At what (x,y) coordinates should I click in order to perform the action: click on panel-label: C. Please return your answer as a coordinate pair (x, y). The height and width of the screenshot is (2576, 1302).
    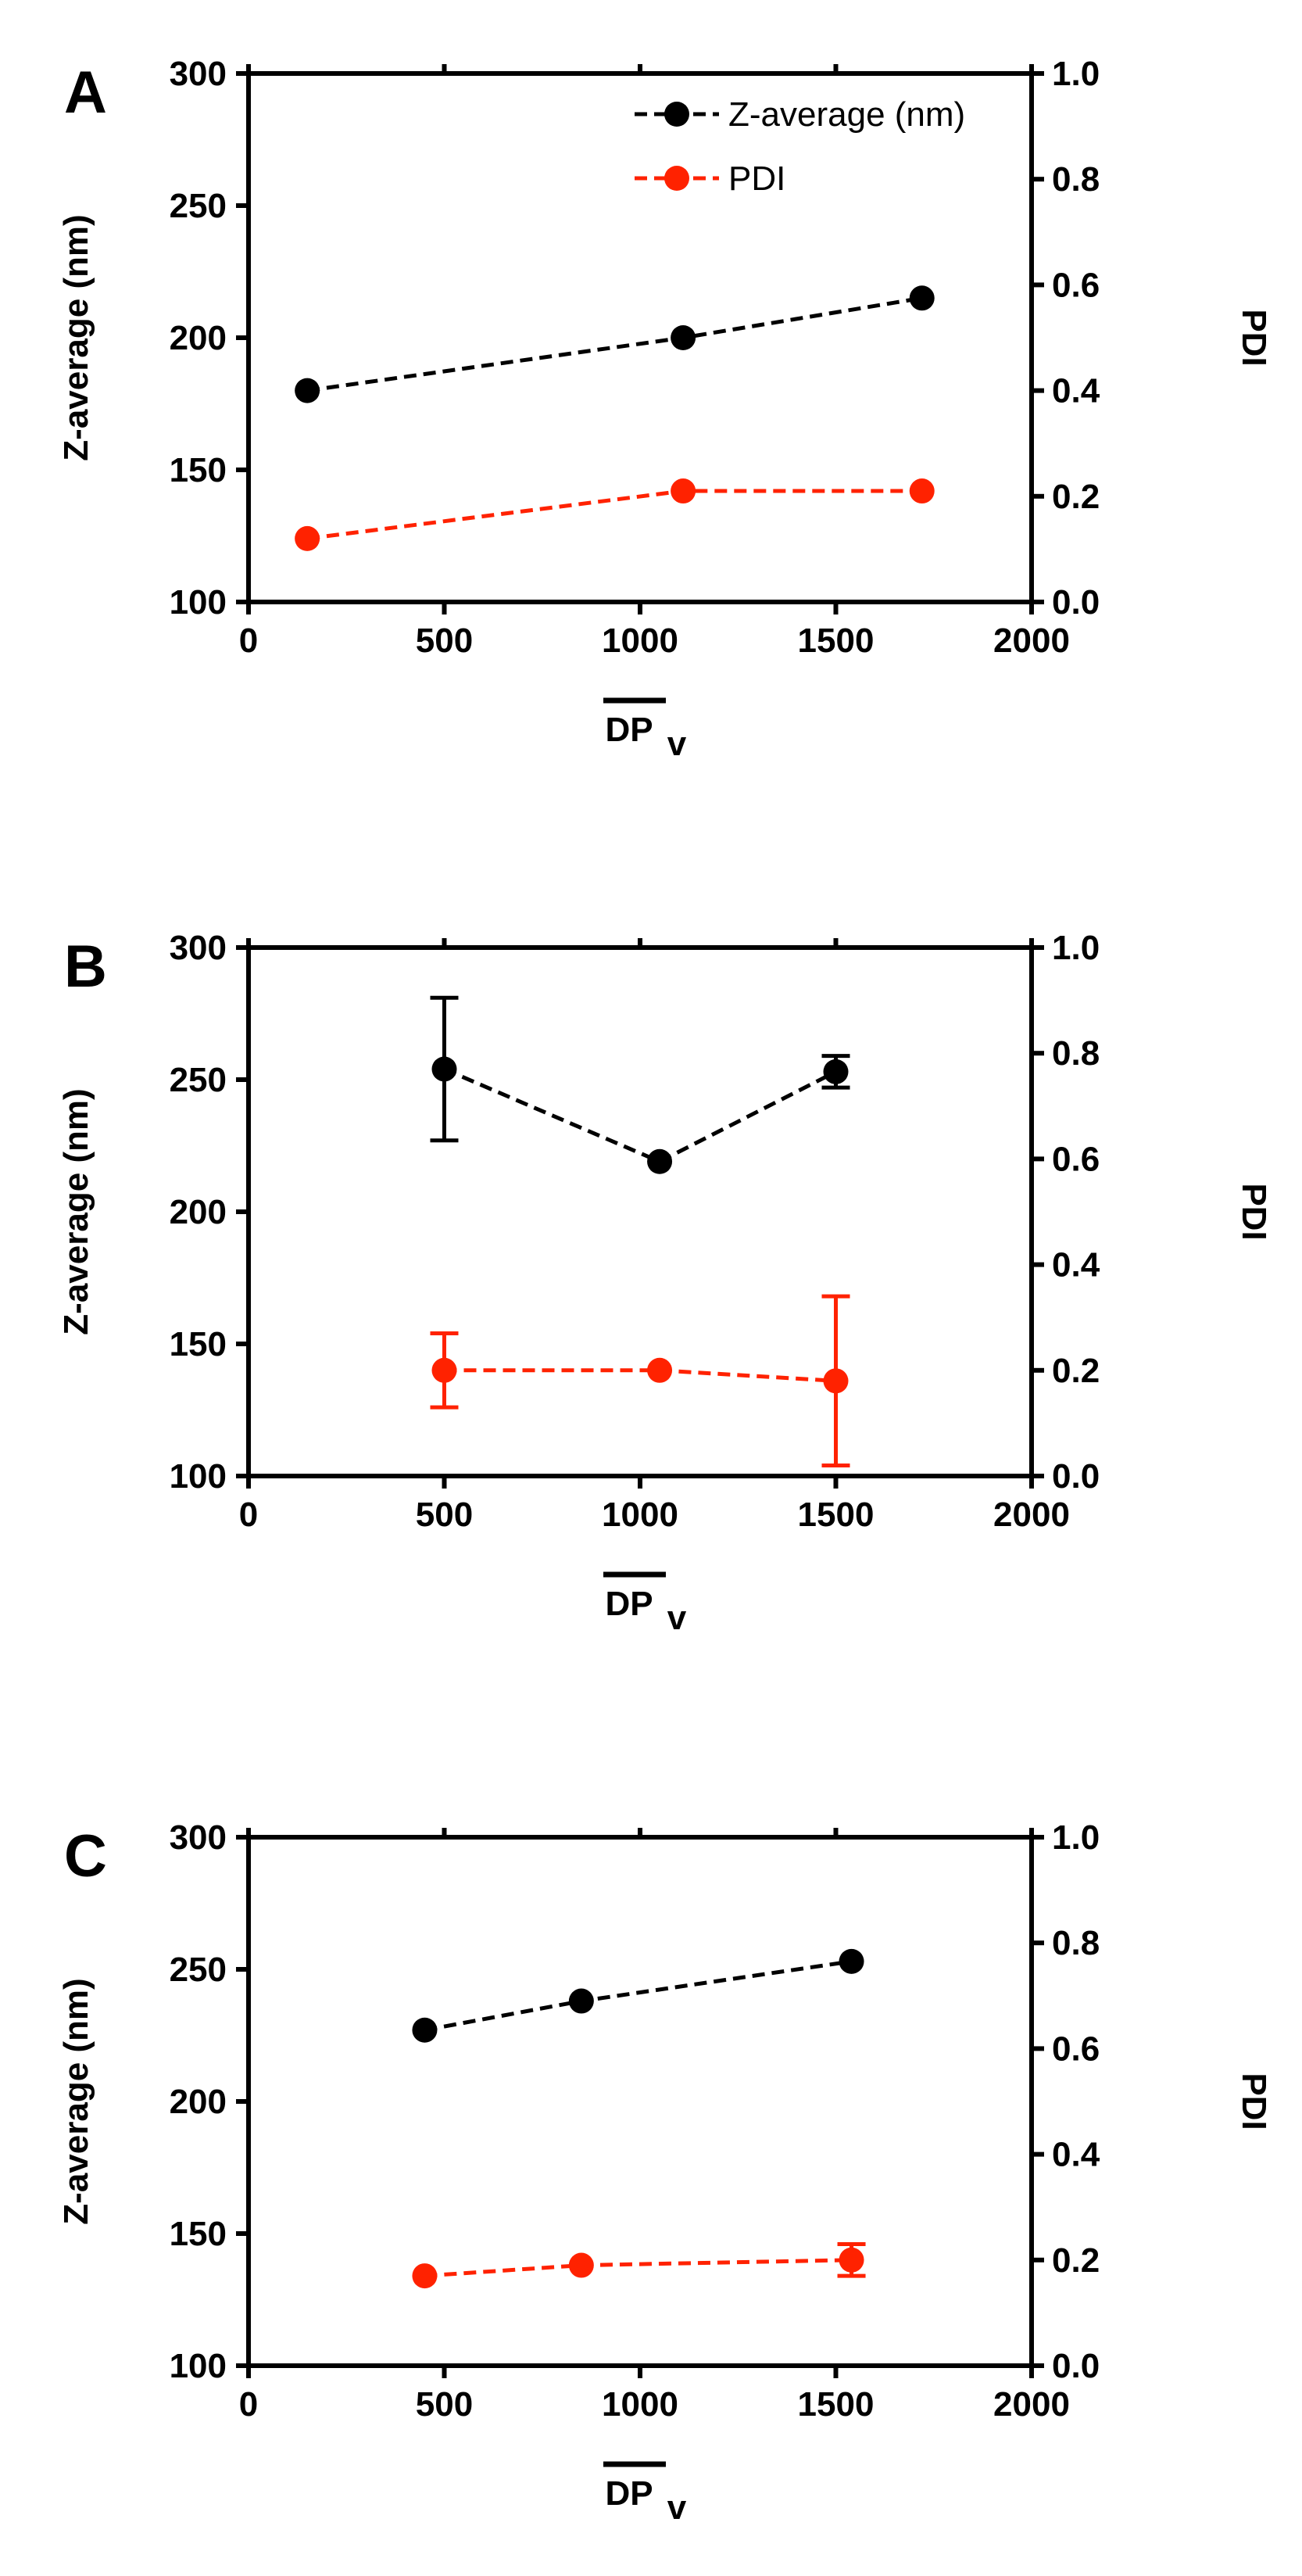
    Looking at the image, I should click on (85, 1857).